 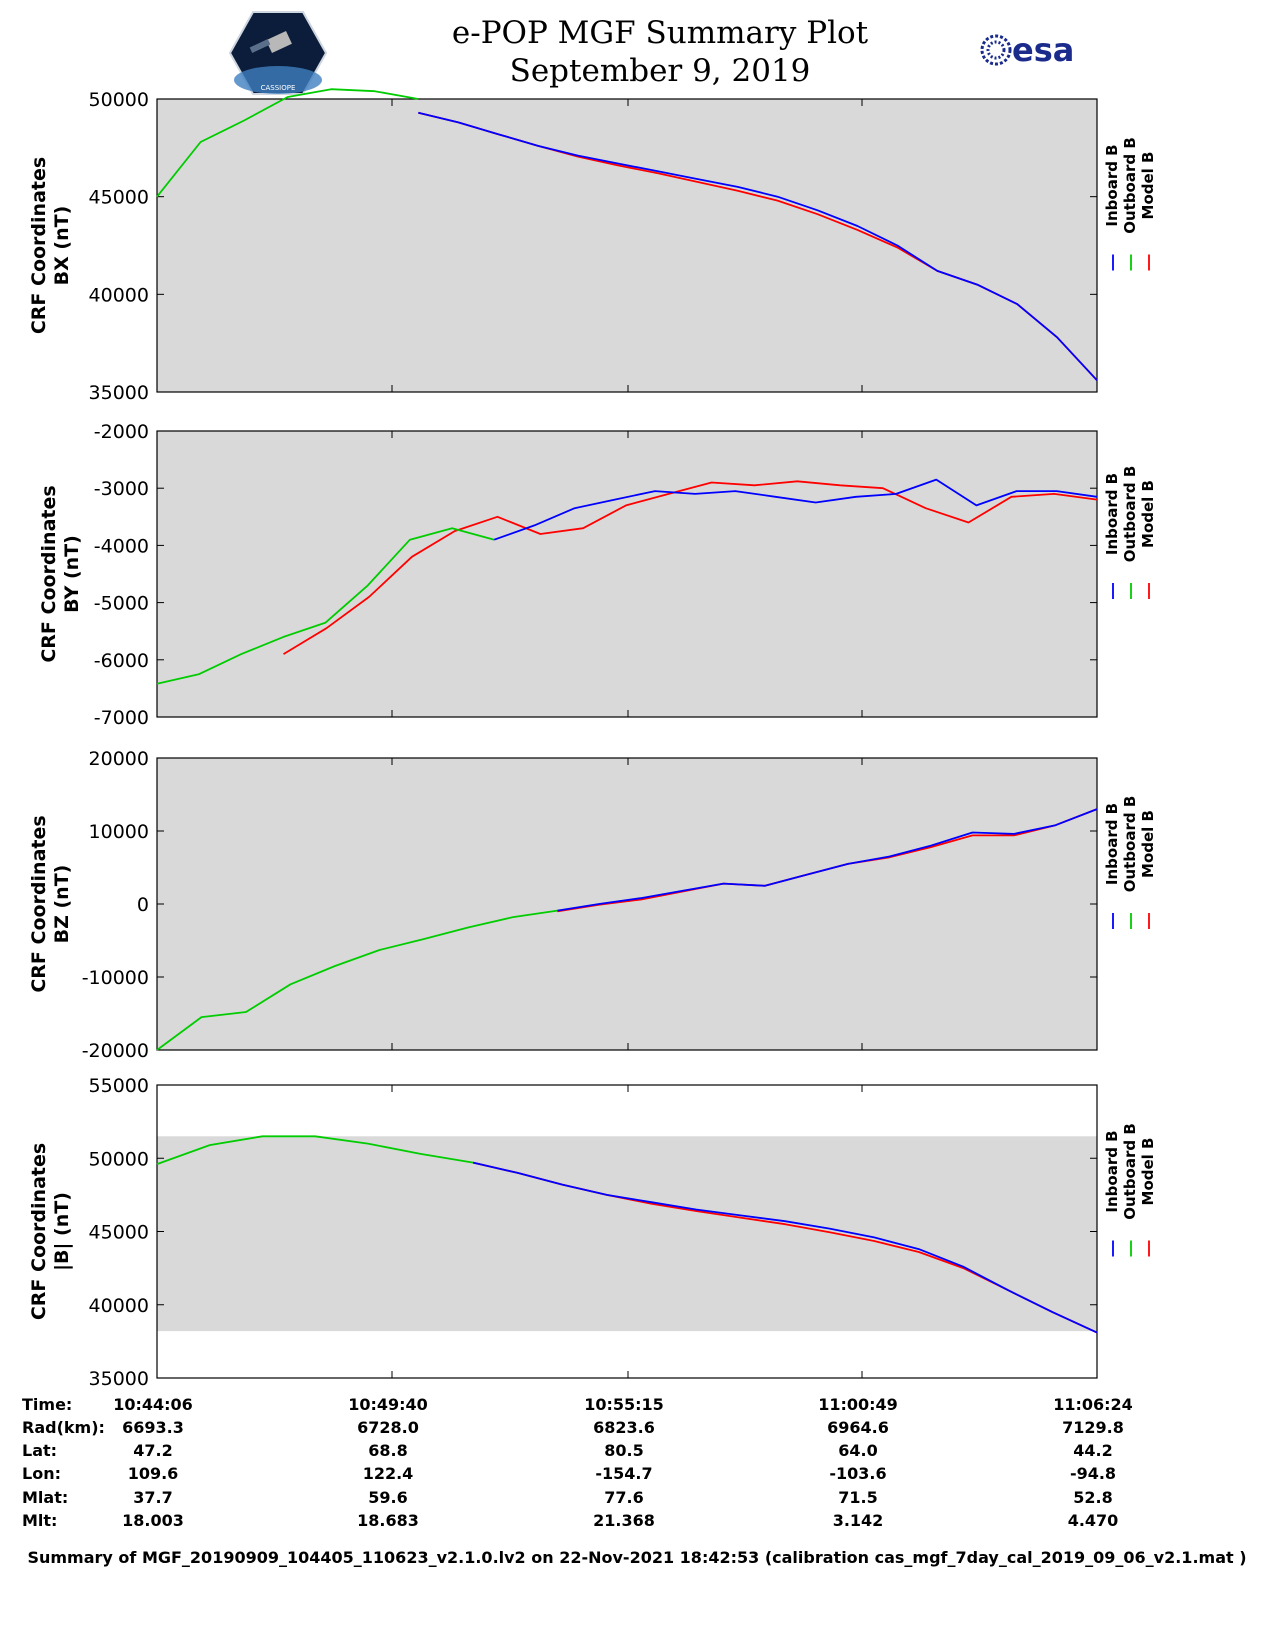 What do you see at coordinates (660, 71) in the screenshot?
I see `plot-date: September 9, 2019` at bounding box center [660, 71].